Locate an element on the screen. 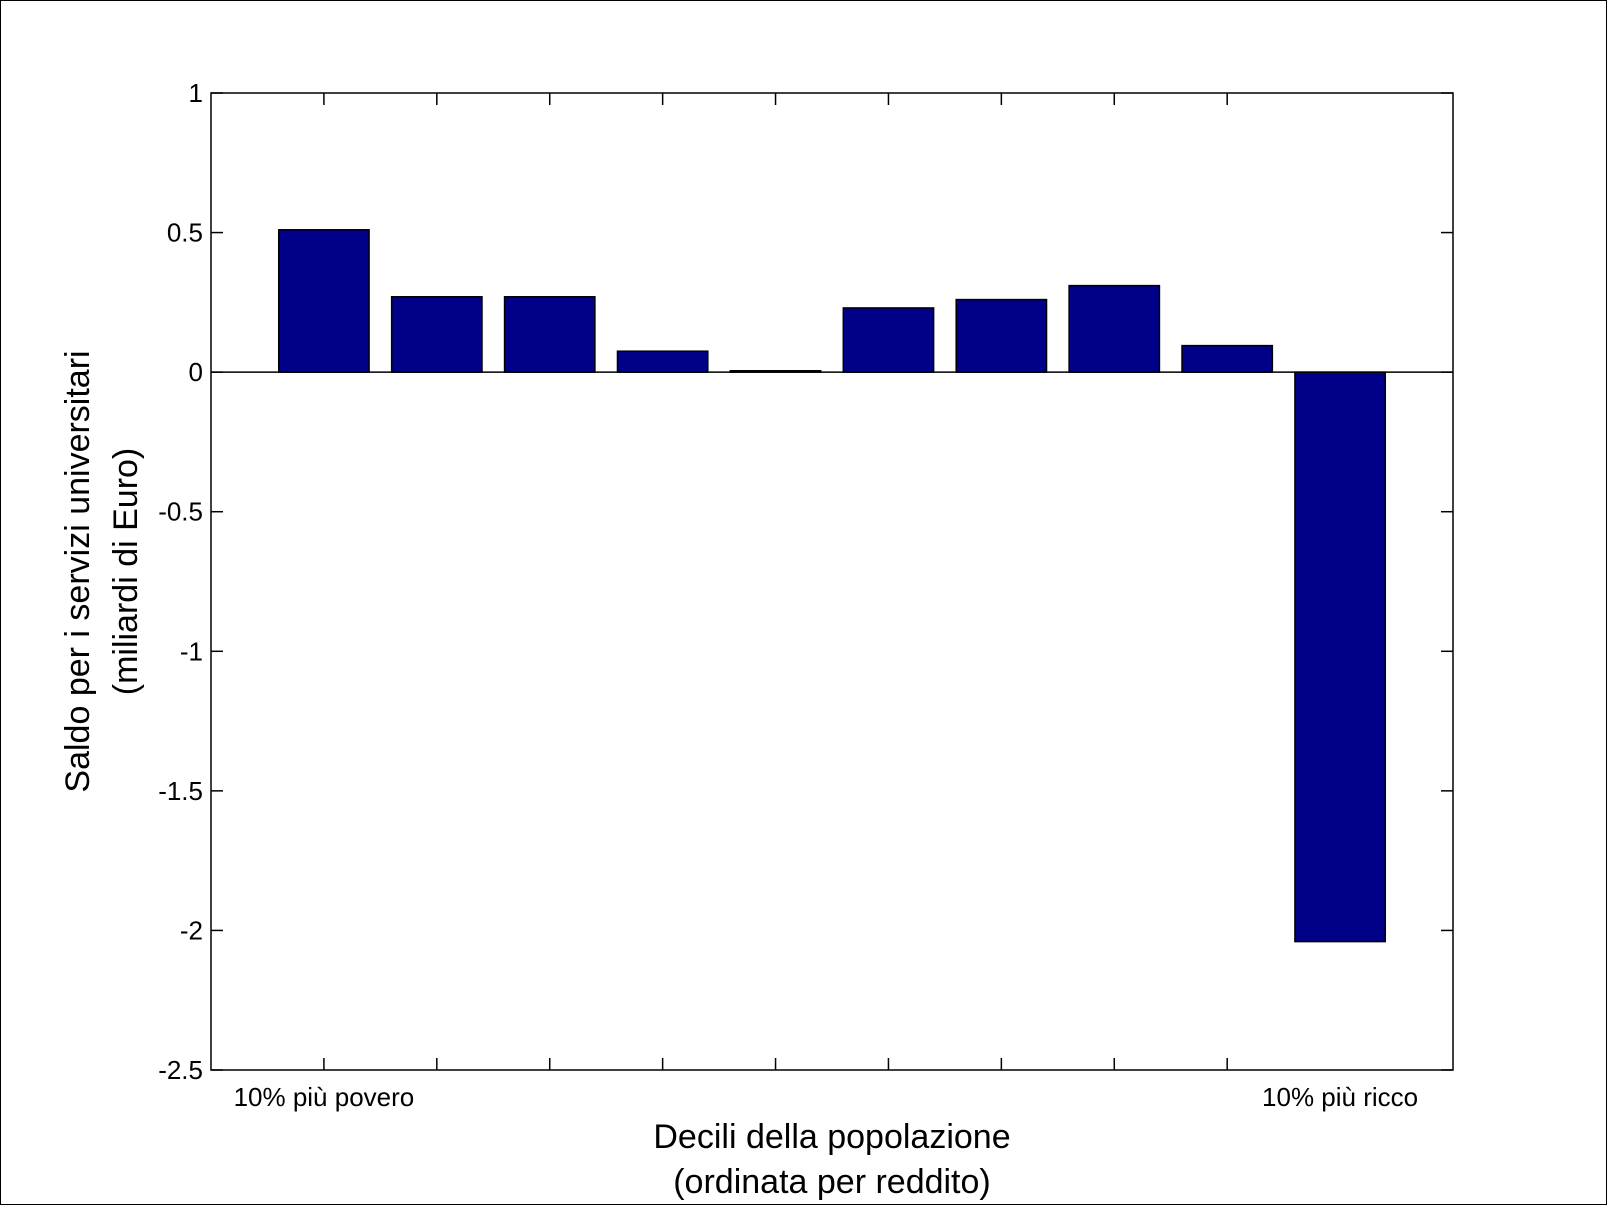  y-tick-label: 1 is located at coordinates (196, 93).